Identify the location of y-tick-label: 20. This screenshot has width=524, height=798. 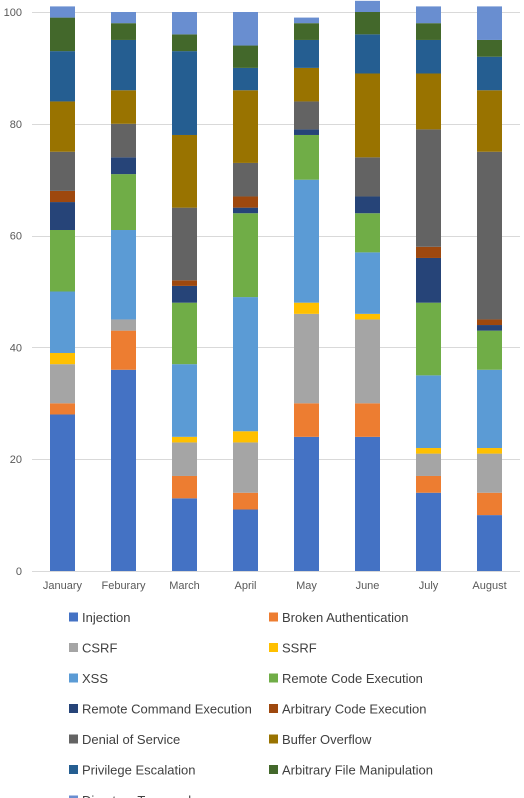
(16, 460).